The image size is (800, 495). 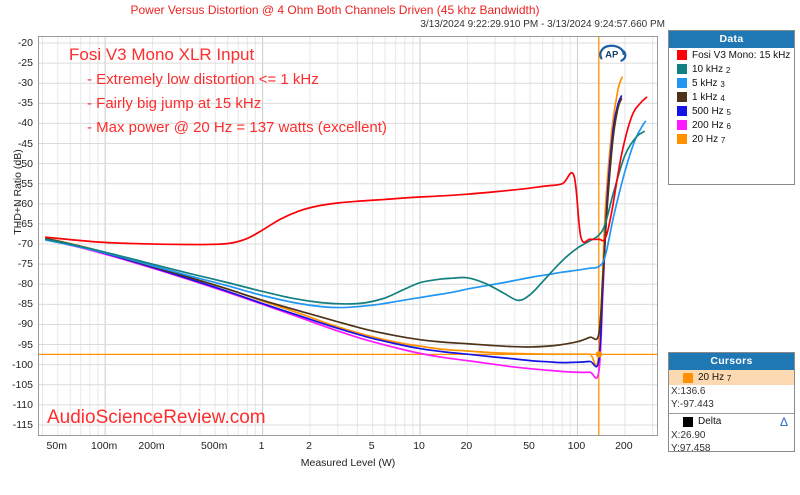 I want to click on x-tick-11: 200, so click(x=624, y=446).